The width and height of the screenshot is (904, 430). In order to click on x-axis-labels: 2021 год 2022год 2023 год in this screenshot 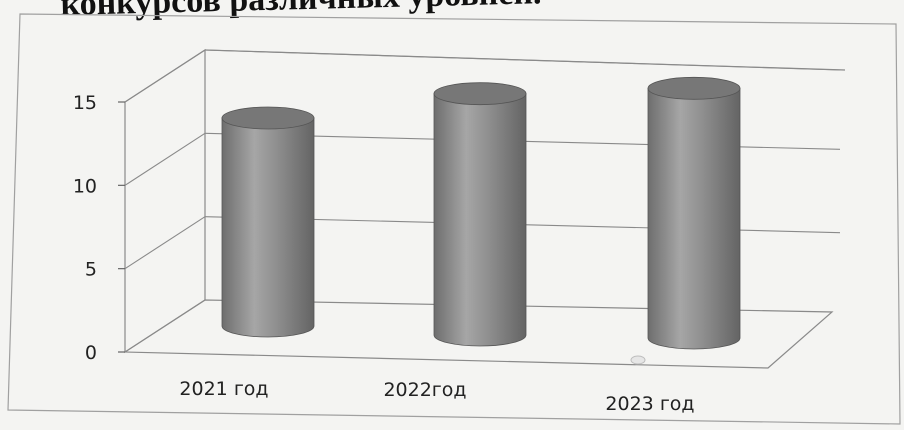, I will do `click(436, 396)`.